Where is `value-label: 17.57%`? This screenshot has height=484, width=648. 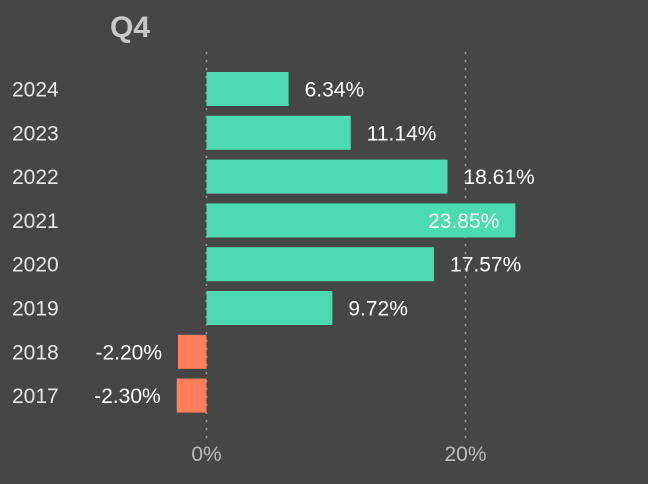
value-label: 17.57% is located at coordinates (485, 265).